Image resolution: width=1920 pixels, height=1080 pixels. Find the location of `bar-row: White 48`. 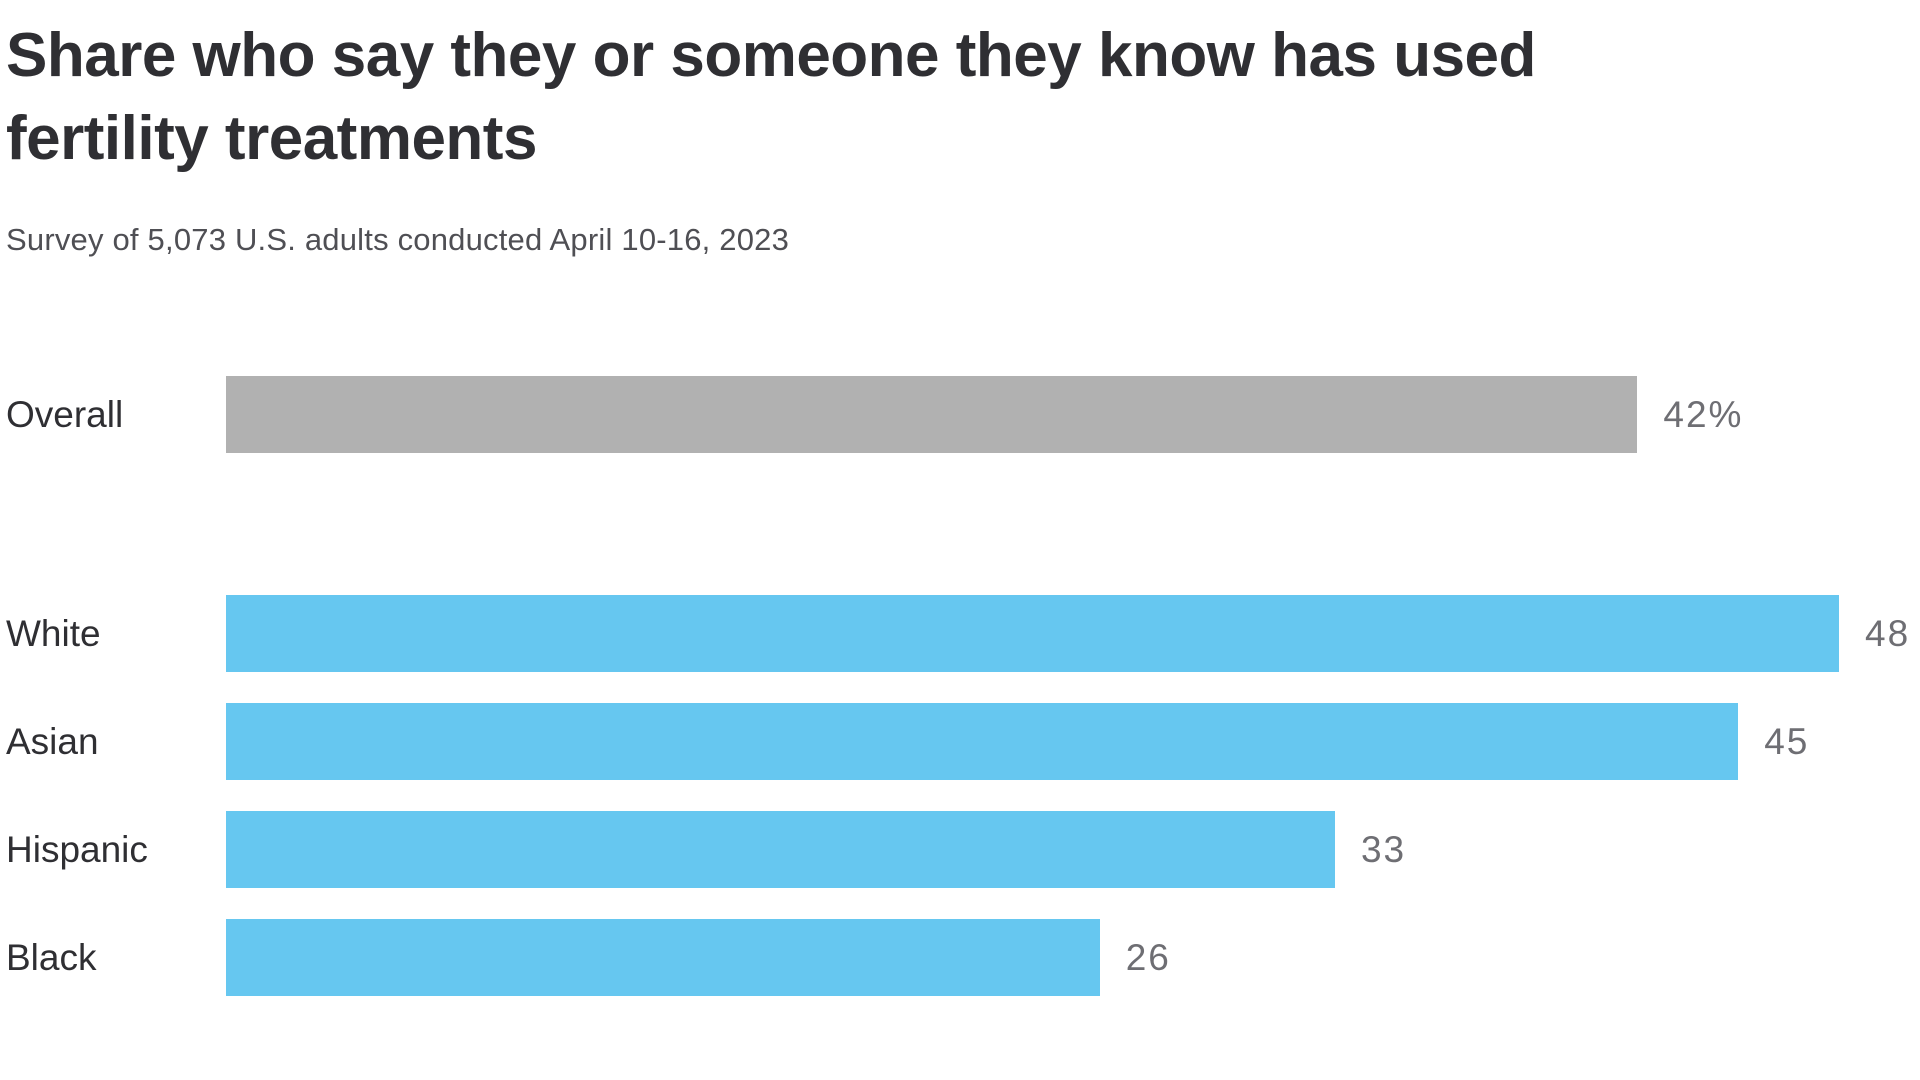

bar-row: White 48 is located at coordinates (963, 634).